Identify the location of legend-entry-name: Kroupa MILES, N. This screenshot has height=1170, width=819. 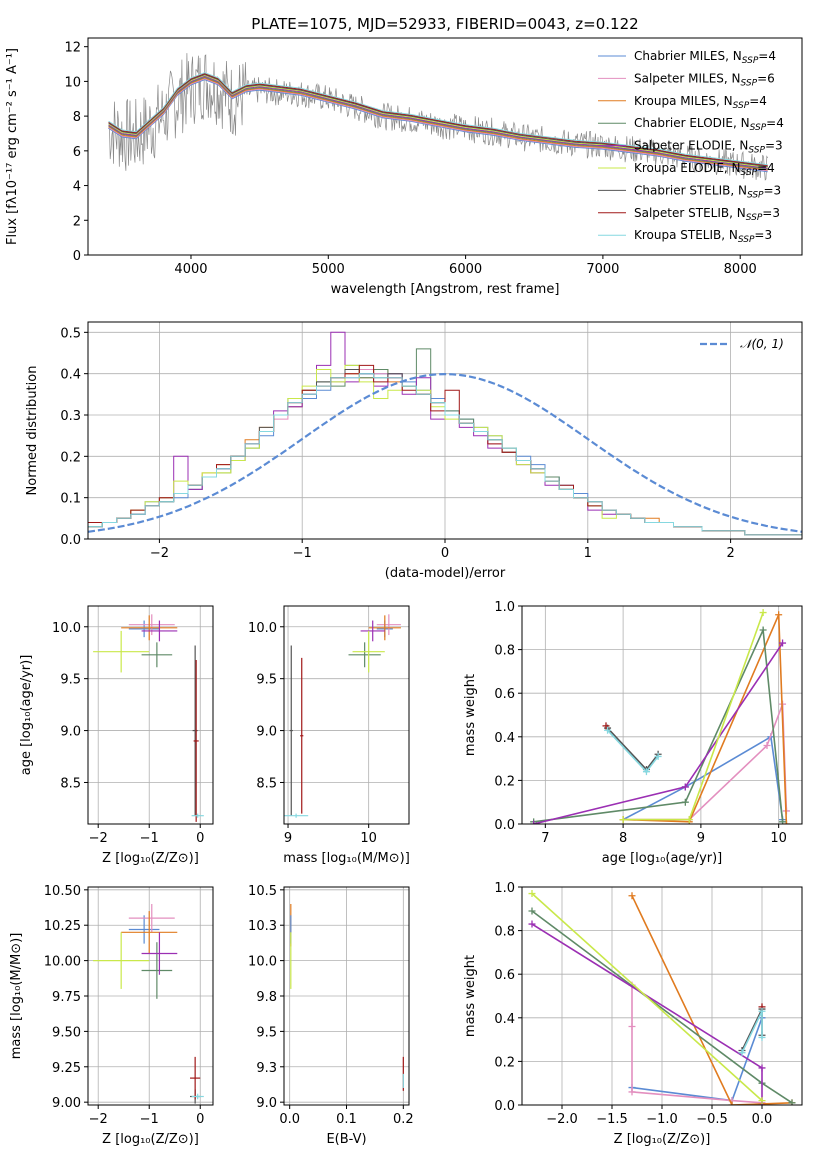
(683, 101).